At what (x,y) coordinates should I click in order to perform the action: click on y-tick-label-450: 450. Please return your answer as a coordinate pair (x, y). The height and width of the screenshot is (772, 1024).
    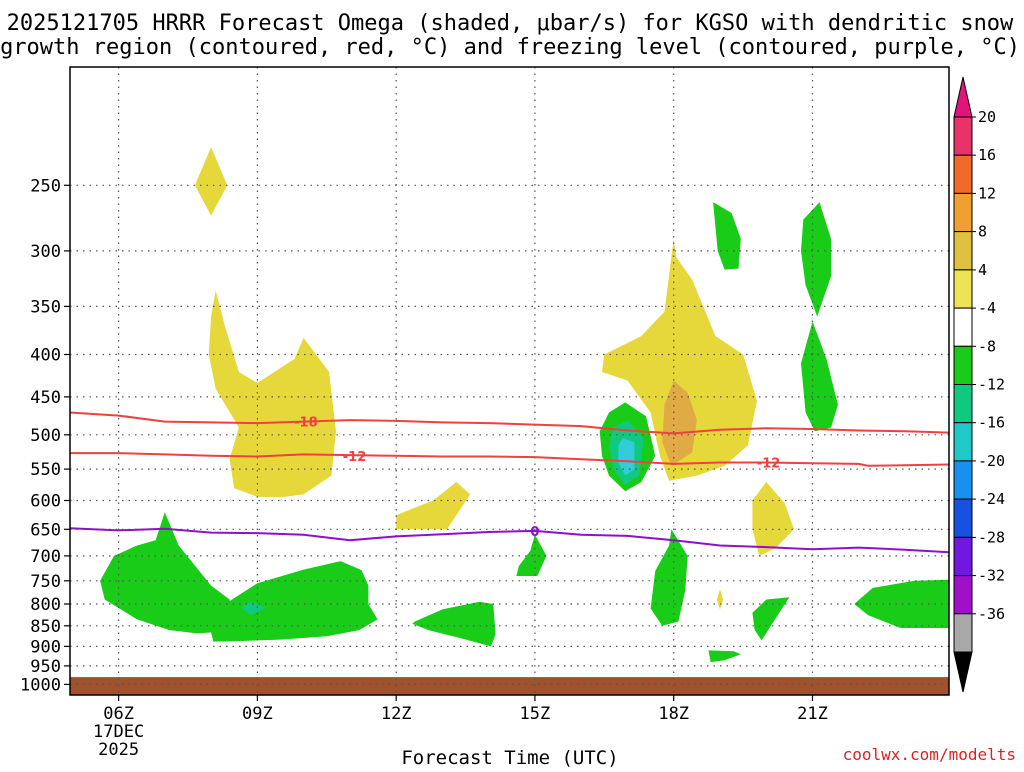
    Looking at the image, I should click on (45, 398).